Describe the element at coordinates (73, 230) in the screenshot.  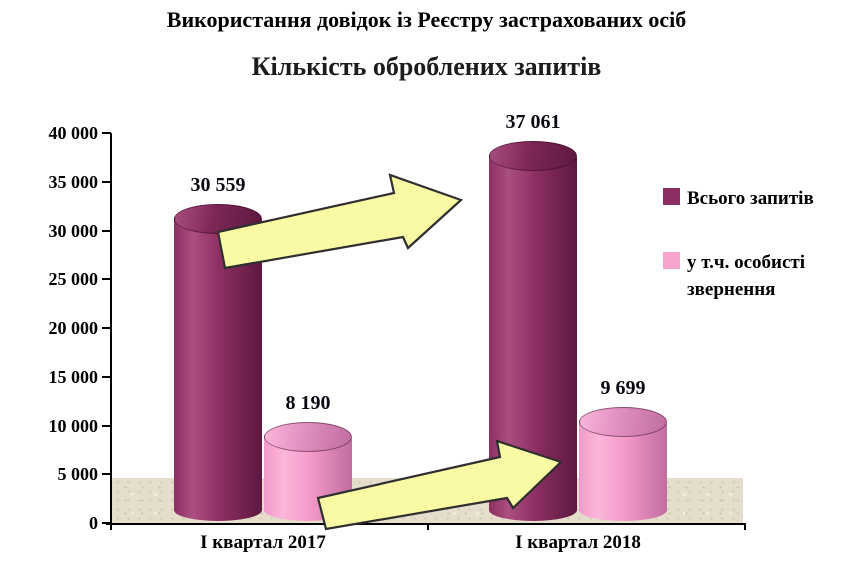
I see `y-tick-label: 30 000` at that location.